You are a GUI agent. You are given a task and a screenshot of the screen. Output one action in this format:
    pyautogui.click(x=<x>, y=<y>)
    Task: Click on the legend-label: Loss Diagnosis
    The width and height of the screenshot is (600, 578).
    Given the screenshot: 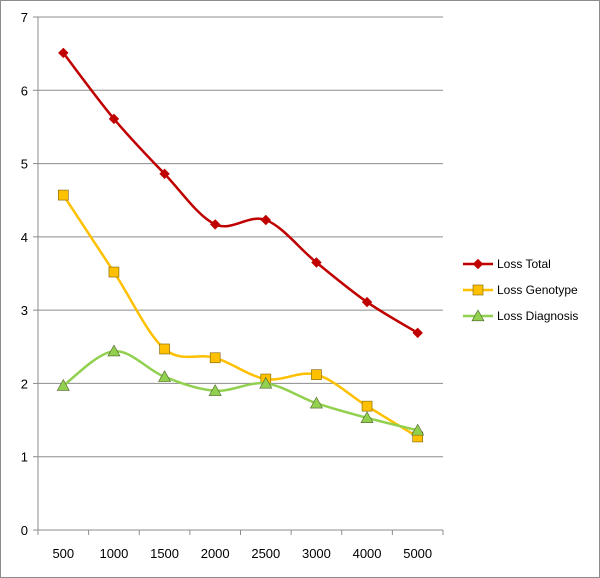 What is the action you would take?
    pyautogui.click(x=537, y=316)
    